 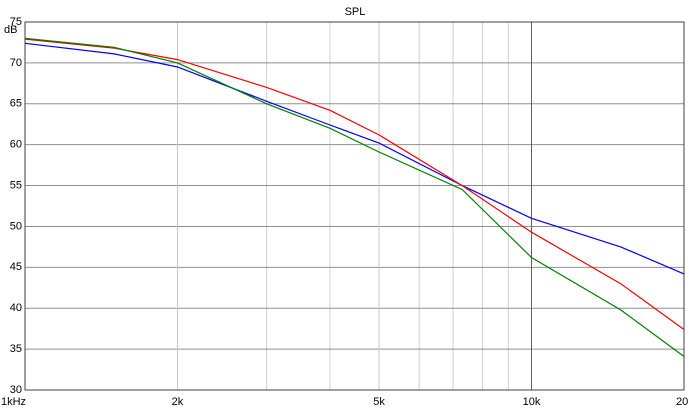 I want to click on y-tick-label: 30, so click(x=16, y=390).